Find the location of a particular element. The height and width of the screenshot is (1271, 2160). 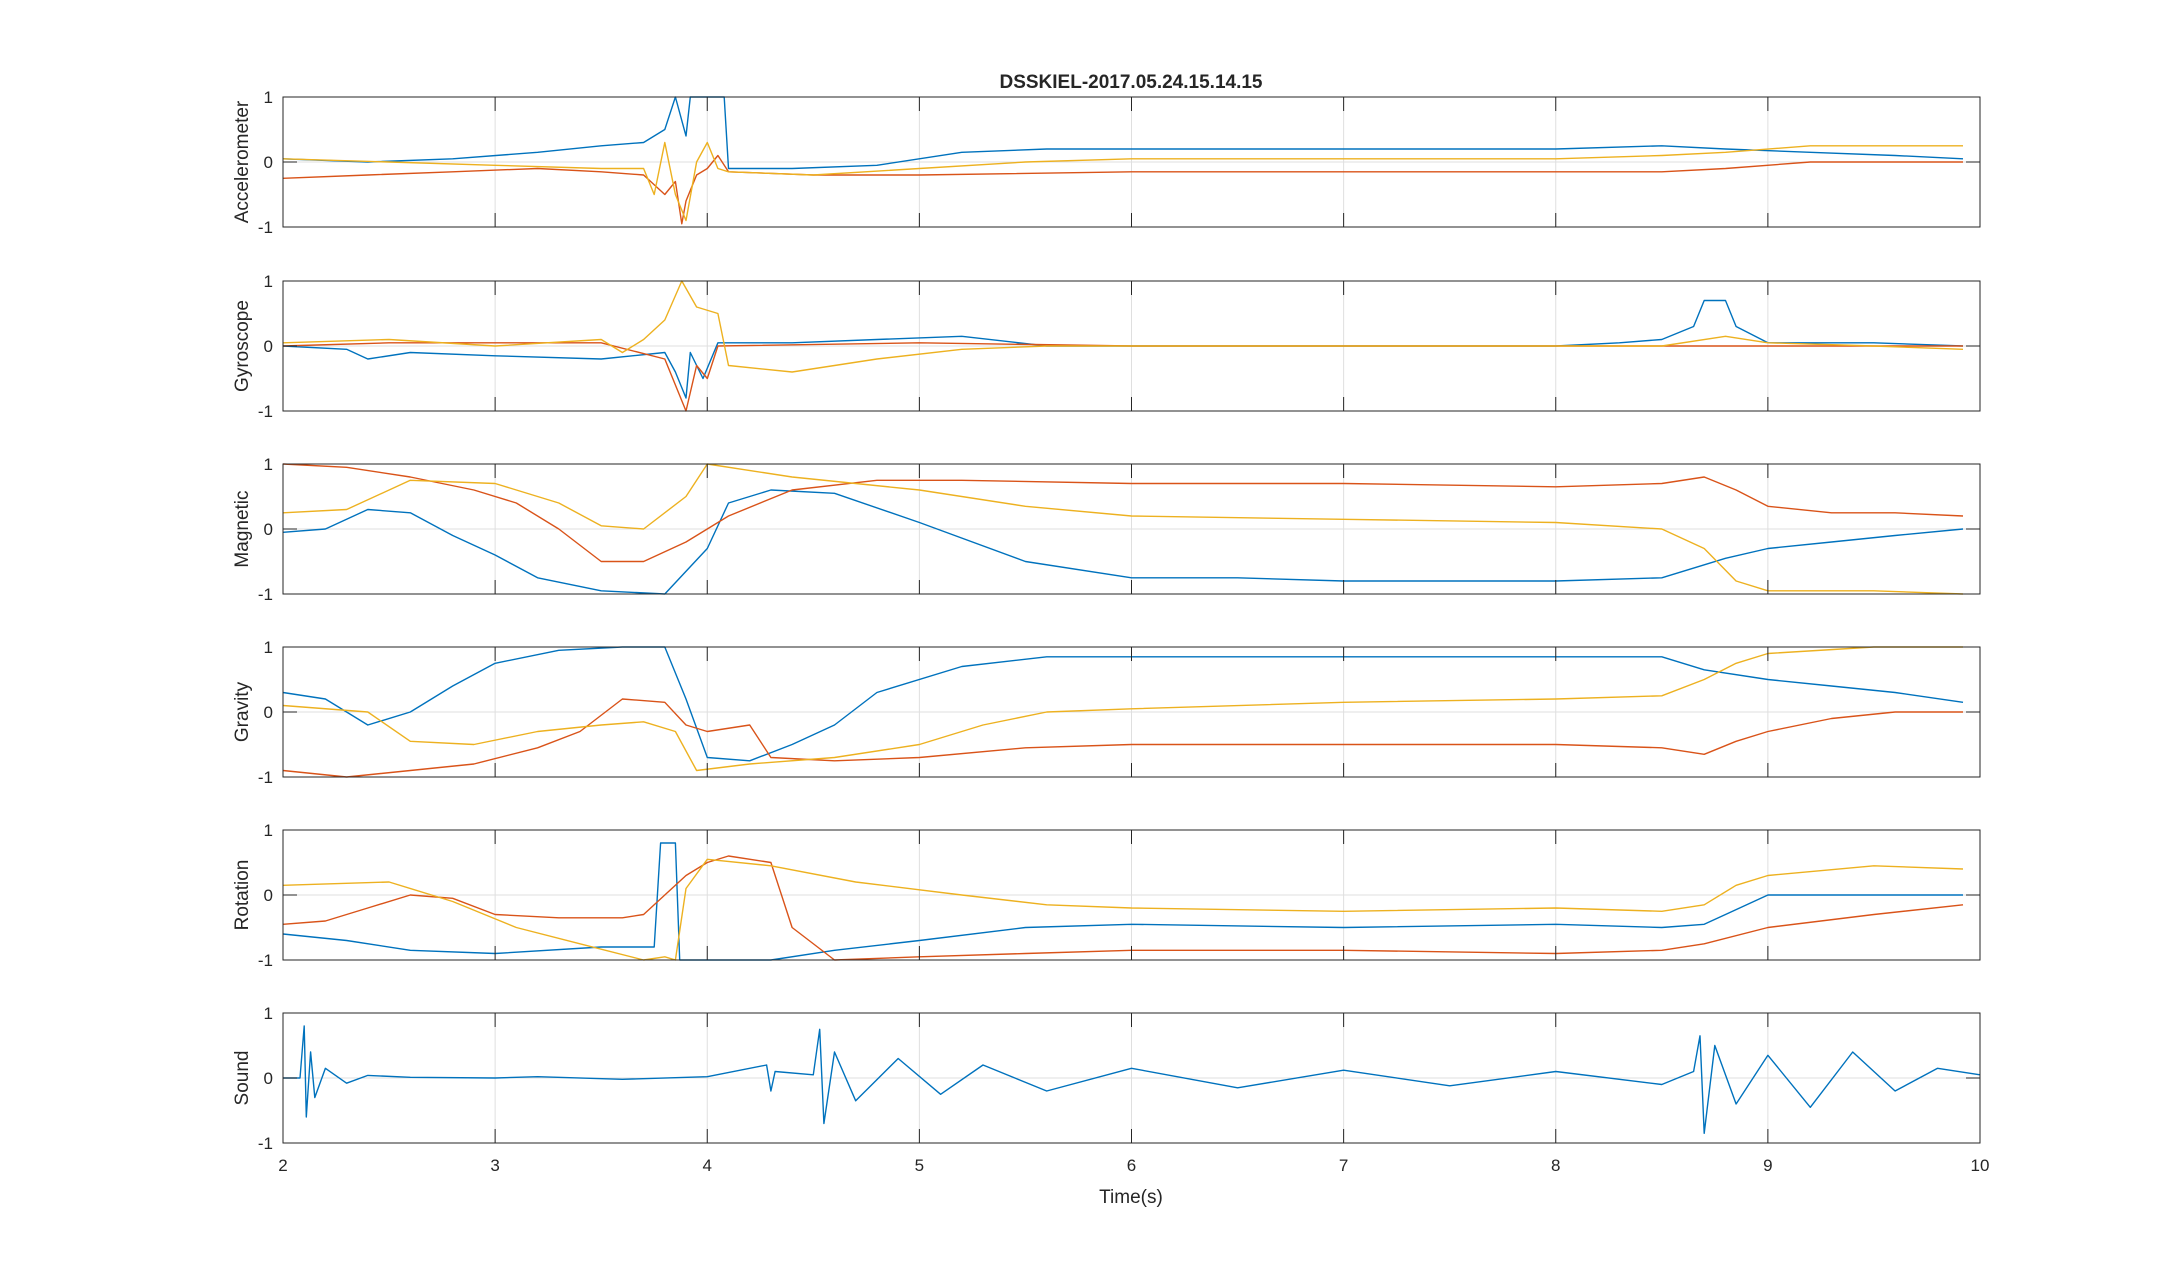

y-axis-label: Gravity is located at coordinates (242, 711).